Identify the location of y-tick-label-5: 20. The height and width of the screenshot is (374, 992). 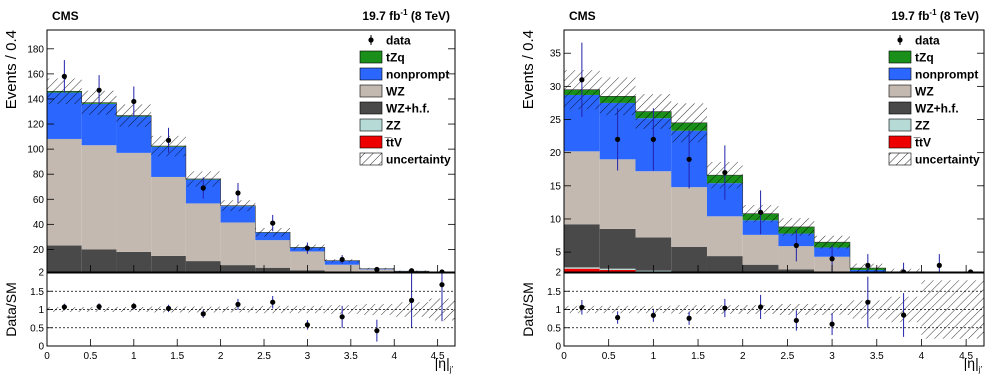
(556, 153).